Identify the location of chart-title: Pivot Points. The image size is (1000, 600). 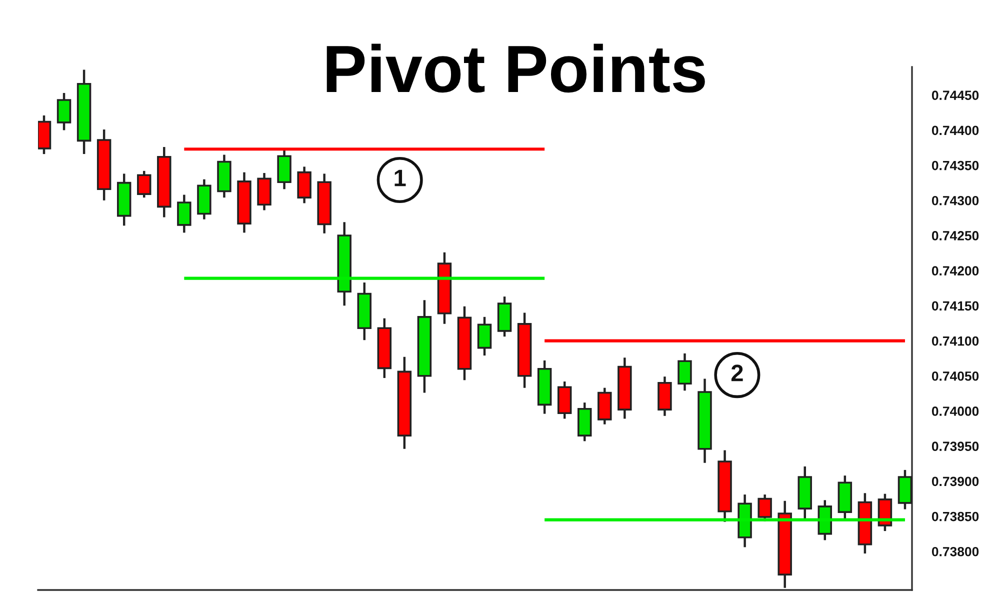
(515, 68).